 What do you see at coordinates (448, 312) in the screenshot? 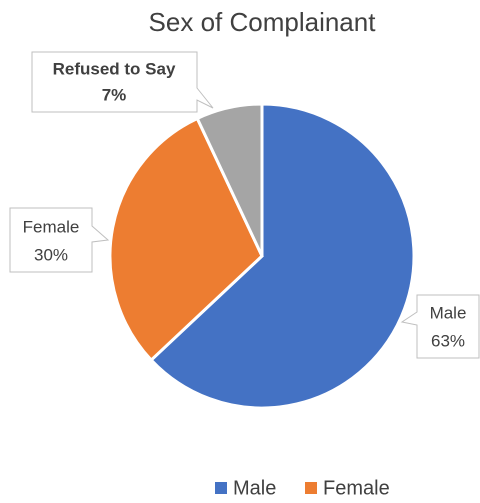
I see `data-label-name: Male` at bounding box center [448, 312].